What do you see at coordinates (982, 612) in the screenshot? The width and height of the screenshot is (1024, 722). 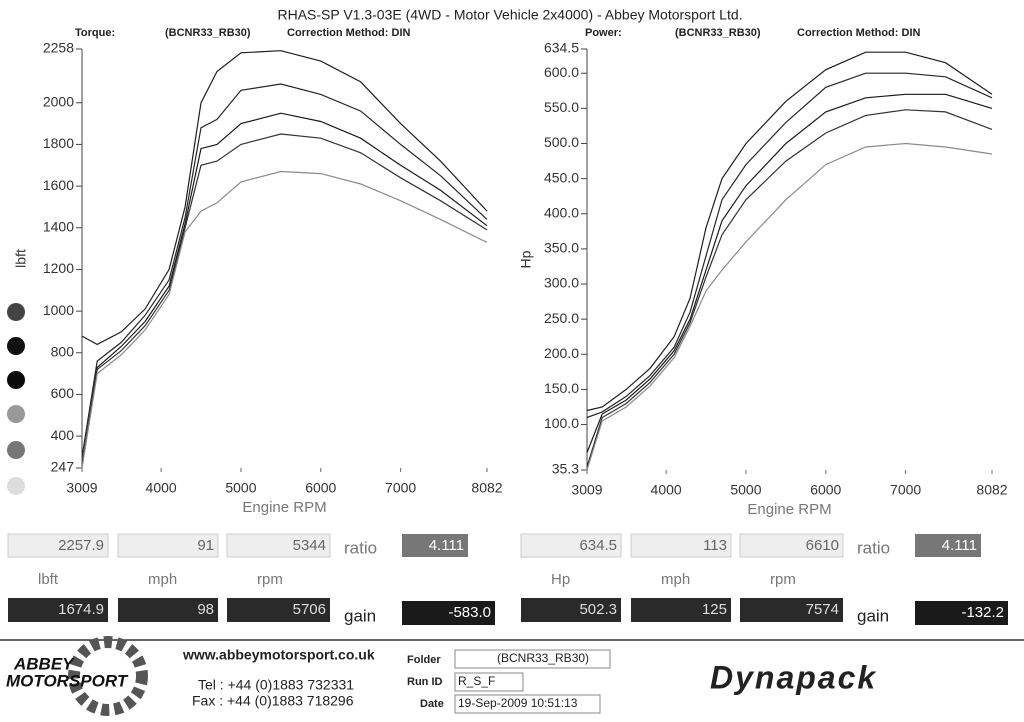 I see `gain-value: -132.2` at bounding box center [982, 612].